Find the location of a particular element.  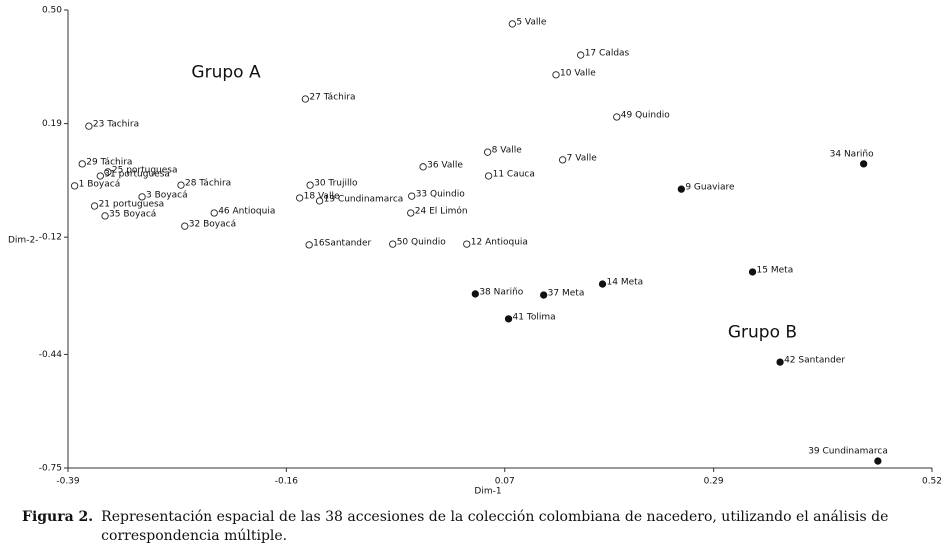

point-label: 29 Táchira is located at coordinates (109, 162).